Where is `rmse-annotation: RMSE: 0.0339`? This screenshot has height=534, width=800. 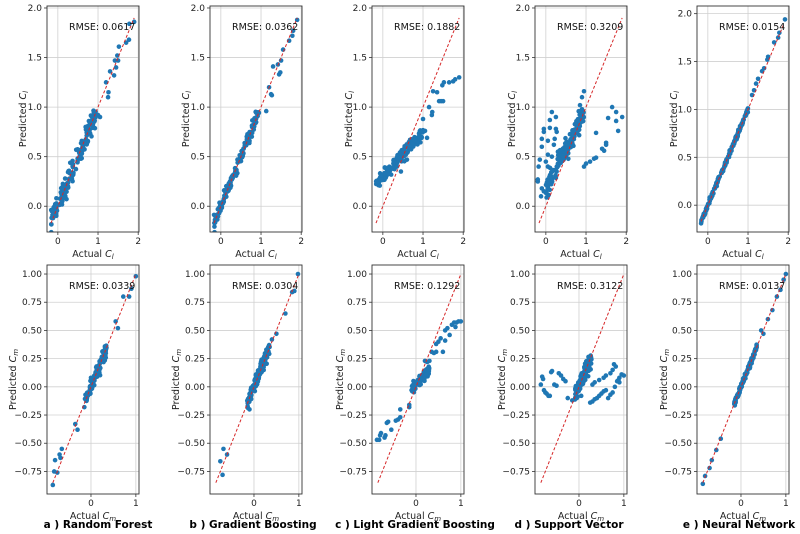
rmse-annotation: RMSE: 0.0339 is located at coordinates (102, 286).